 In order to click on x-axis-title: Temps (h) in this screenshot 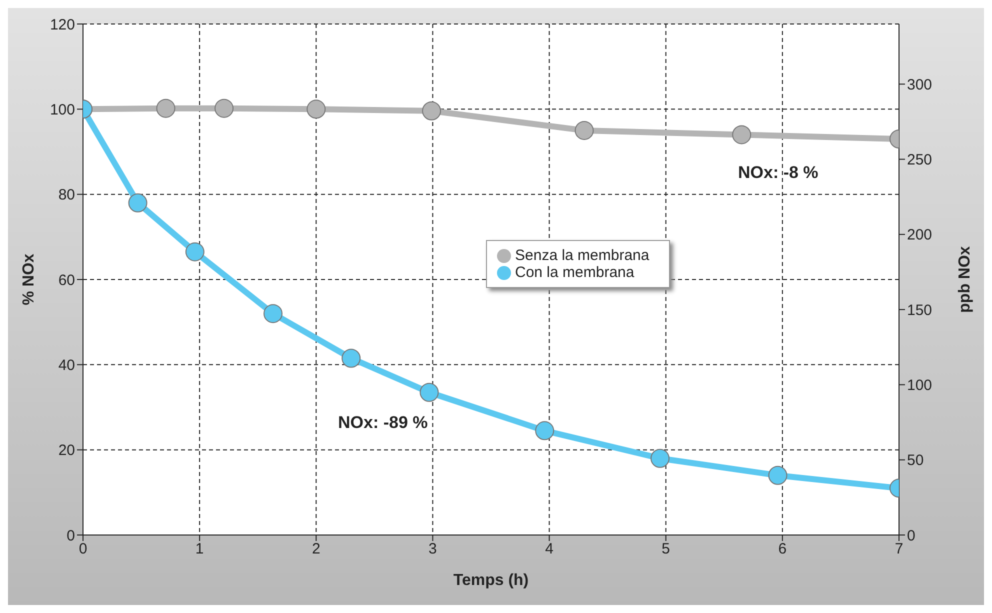, I will do `click(491, 580)`.